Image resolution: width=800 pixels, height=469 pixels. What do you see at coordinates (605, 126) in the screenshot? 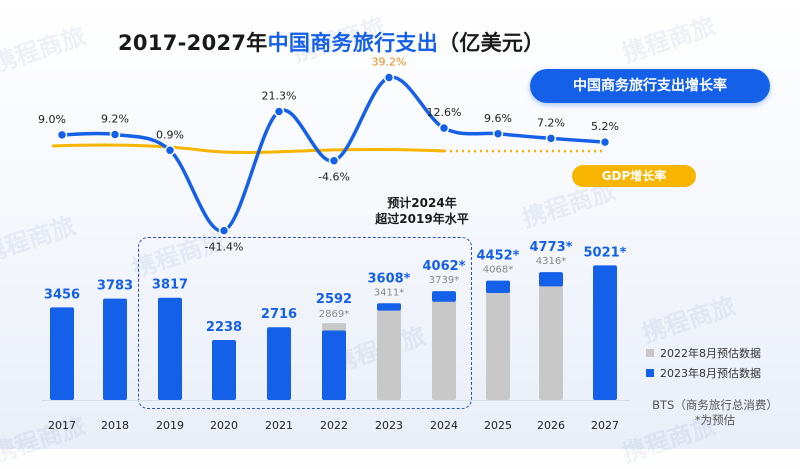
I see `growth-rate-label: 5.2%` at bounding box center [605, 126].